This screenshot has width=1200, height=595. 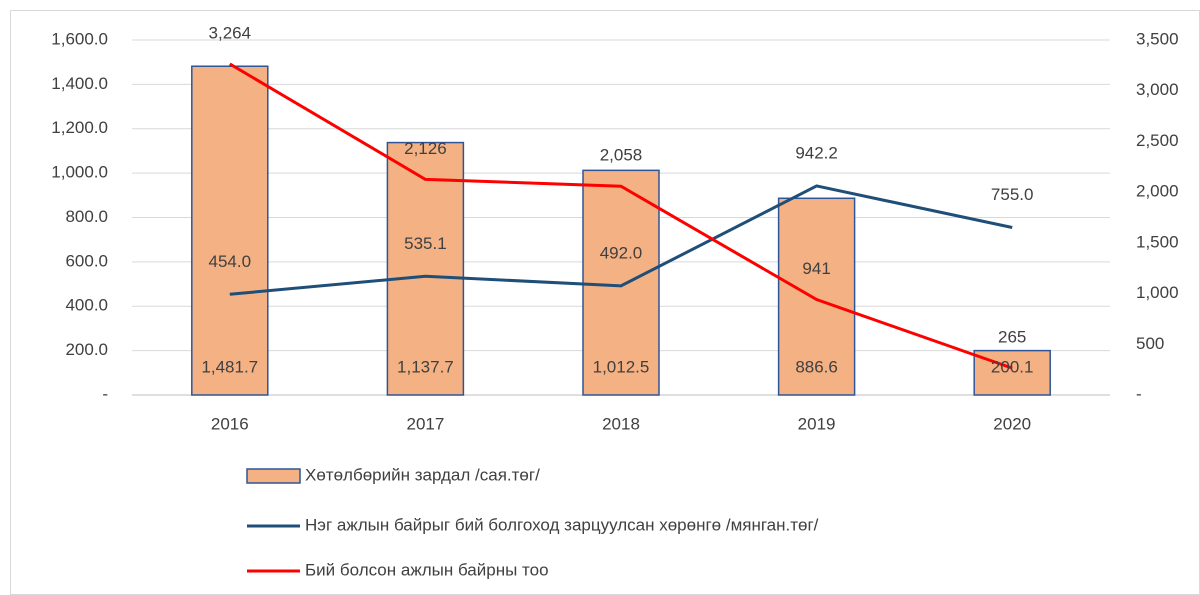 I want to click on data-label: 1,137.7, so click(x=425, y=366).